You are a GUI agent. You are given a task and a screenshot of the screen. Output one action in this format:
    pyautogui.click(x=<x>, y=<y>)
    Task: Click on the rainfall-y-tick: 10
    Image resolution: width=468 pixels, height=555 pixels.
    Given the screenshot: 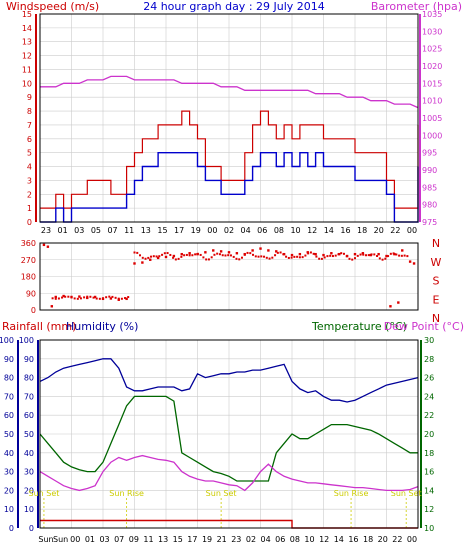 What is the action you would take?
    pyautogui.click(x=9, y=509)
    